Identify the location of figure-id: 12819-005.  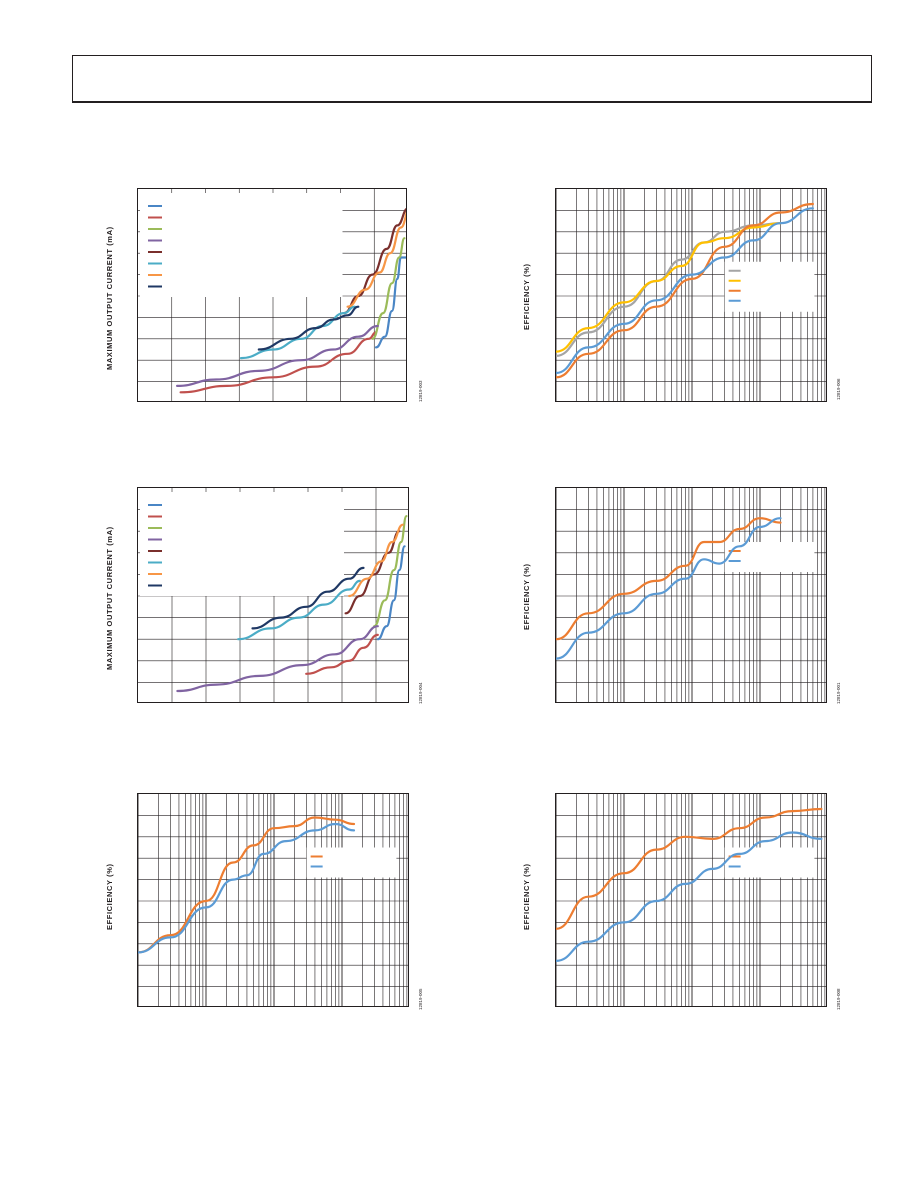
(420, 999).